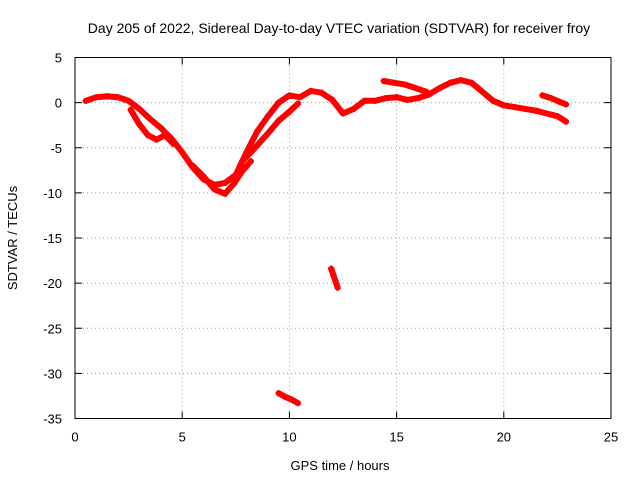 This screenshot has width=640, height=480. What do you see at coordinates (52, 283) in the screenshot?
I see `y-tick-label: -20` at bounding box center [52, 283].